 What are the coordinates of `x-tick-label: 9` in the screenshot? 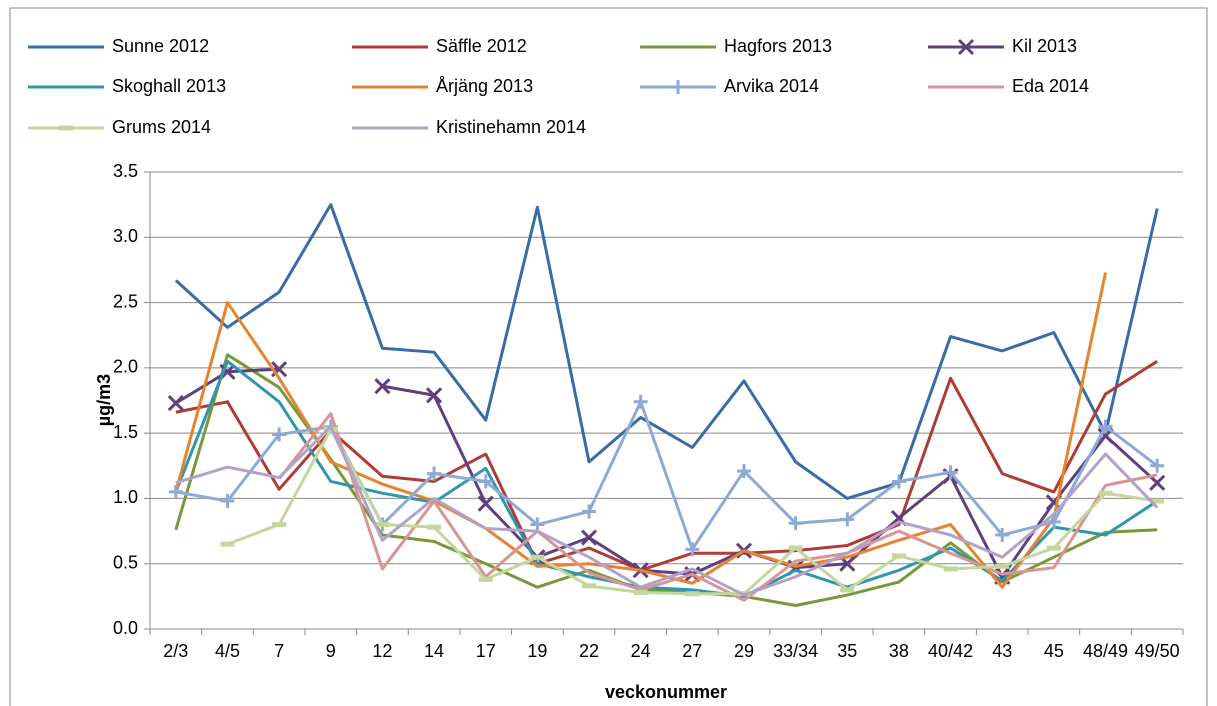 It's located at (331, 651).